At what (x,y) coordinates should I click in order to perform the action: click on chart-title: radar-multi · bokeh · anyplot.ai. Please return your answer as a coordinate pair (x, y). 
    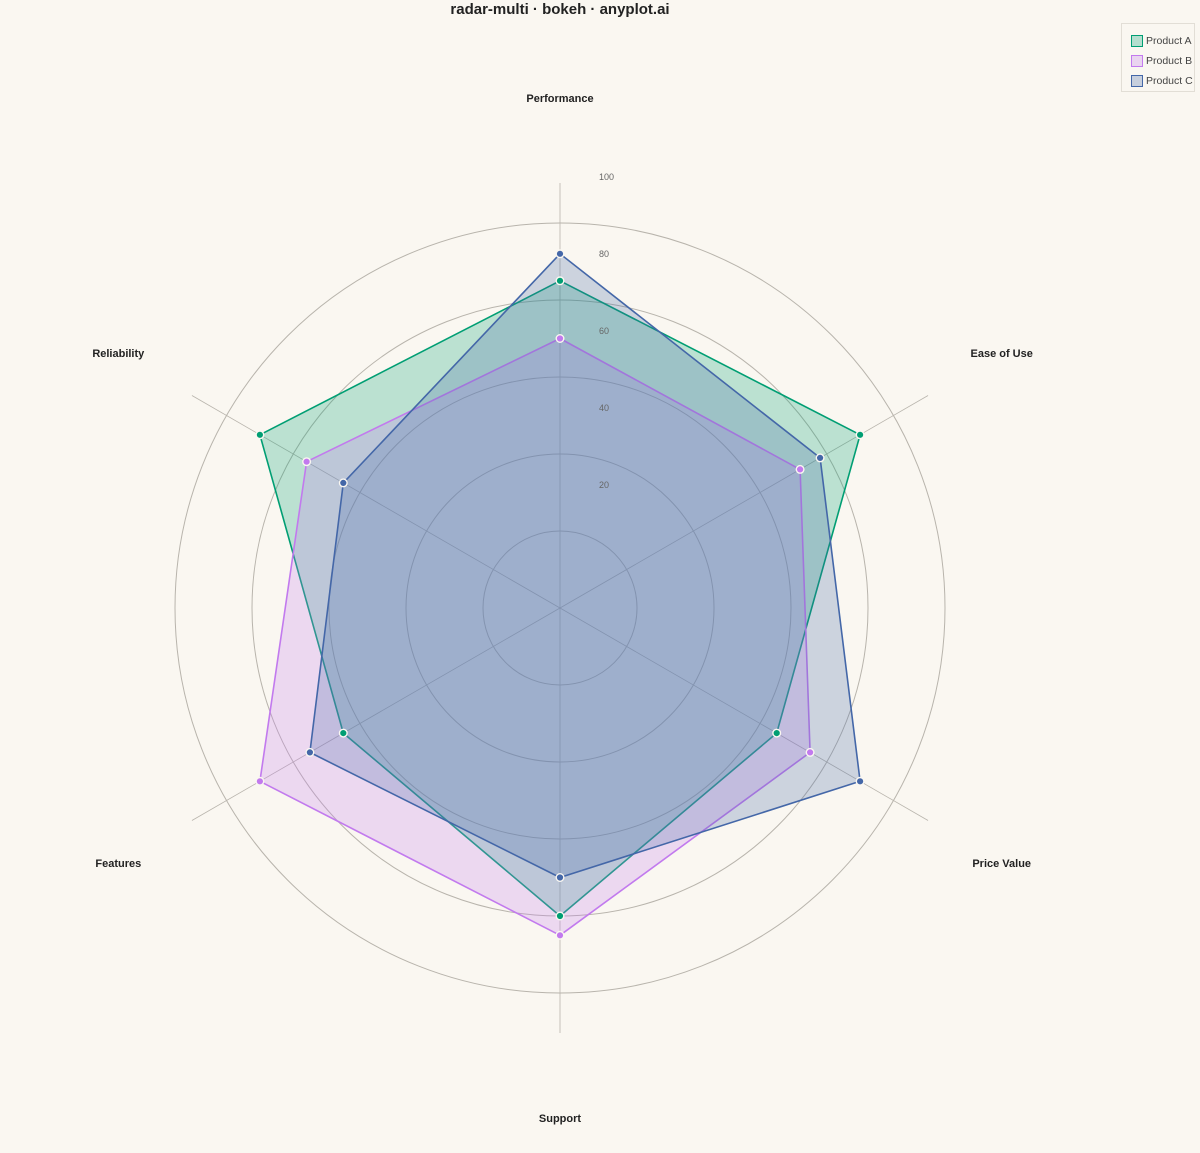
    Looking at the image, I should click on (560, 9).